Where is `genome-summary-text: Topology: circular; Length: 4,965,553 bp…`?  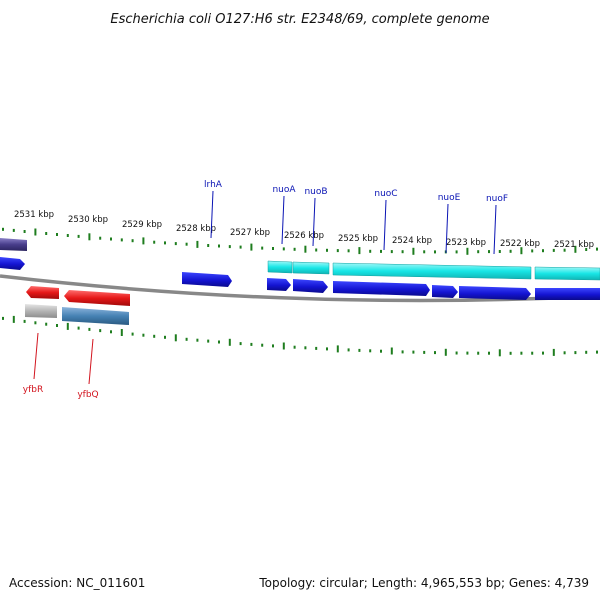
genome-summary-text: Topology: circular; Length: 4,965,553 bp… is located at coordinates (423, 583).